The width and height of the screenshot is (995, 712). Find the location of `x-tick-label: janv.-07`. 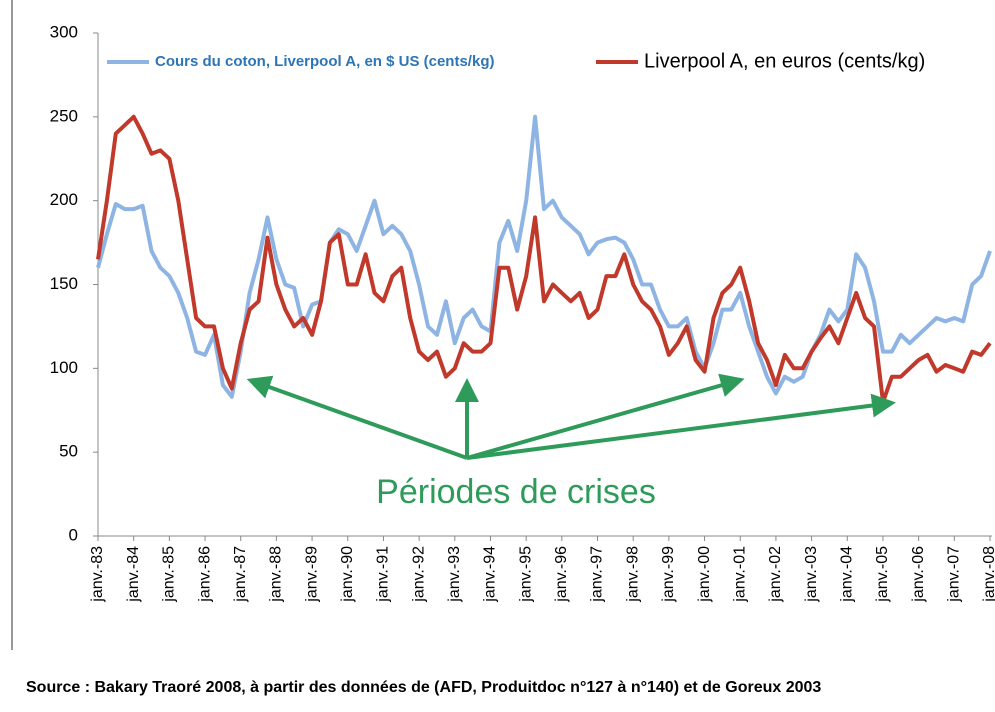

x-tick-label: janv.-07 is located at coordinates (954, 574).